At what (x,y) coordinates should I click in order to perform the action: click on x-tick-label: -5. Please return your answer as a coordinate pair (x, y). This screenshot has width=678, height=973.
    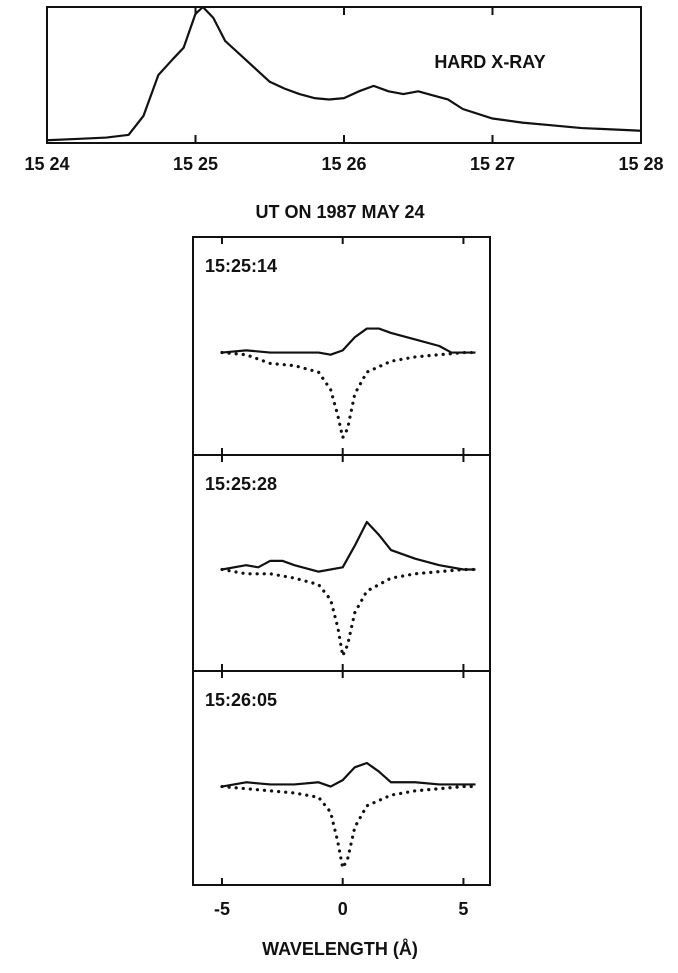
    Looking at the image, I should click on (222, 909).